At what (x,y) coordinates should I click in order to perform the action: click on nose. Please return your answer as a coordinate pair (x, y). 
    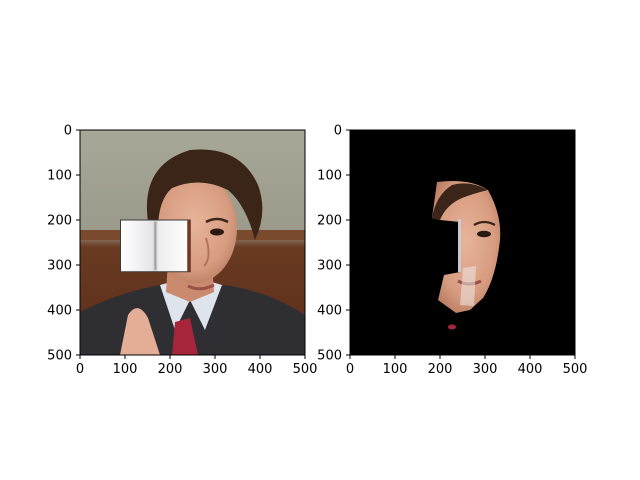
    Looking at the image, I should click on (206, 252).